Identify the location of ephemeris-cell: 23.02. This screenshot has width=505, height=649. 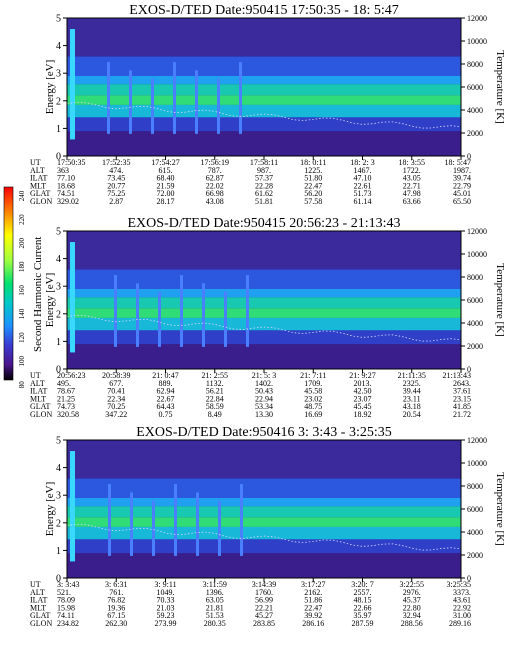
(313, 398).